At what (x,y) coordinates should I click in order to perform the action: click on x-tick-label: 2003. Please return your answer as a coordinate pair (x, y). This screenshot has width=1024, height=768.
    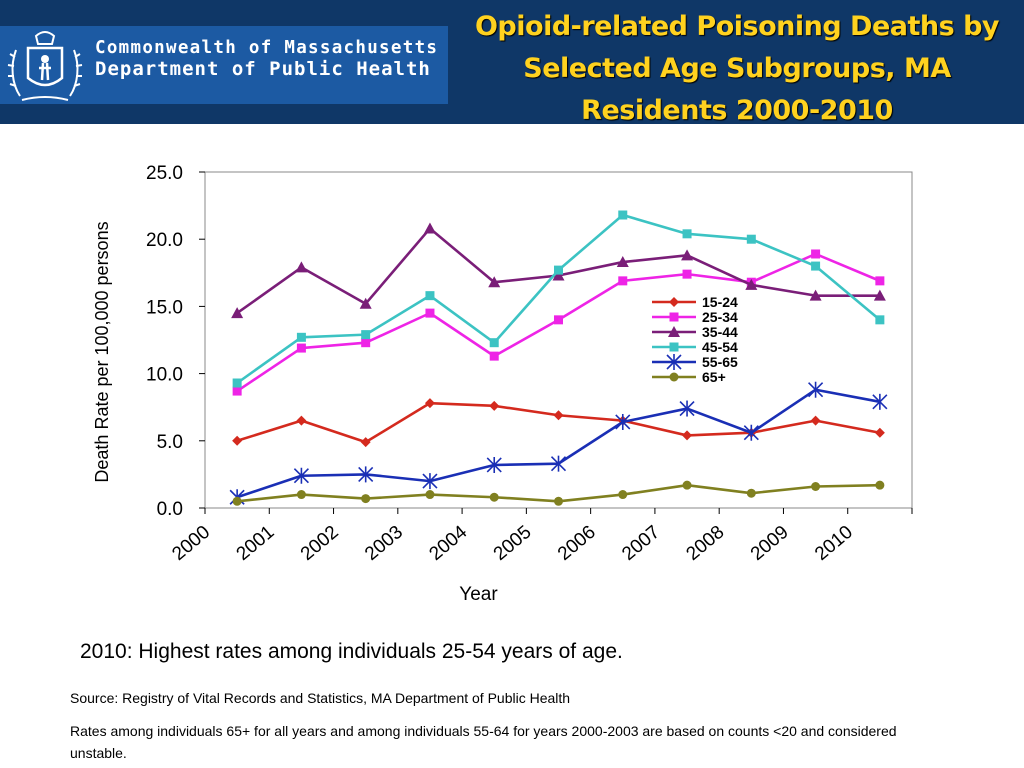
    Looking at the image, I should click on (384, 543).